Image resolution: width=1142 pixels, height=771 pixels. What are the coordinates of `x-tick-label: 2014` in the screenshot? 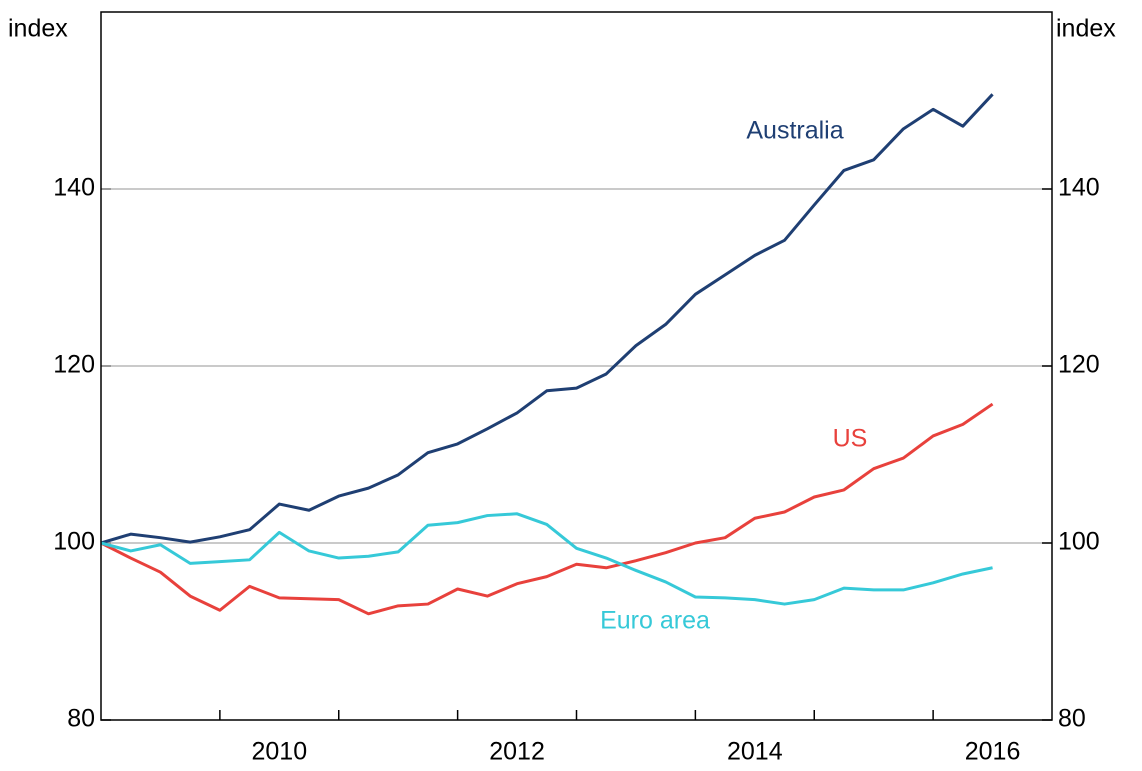 It's located at (755, 752).